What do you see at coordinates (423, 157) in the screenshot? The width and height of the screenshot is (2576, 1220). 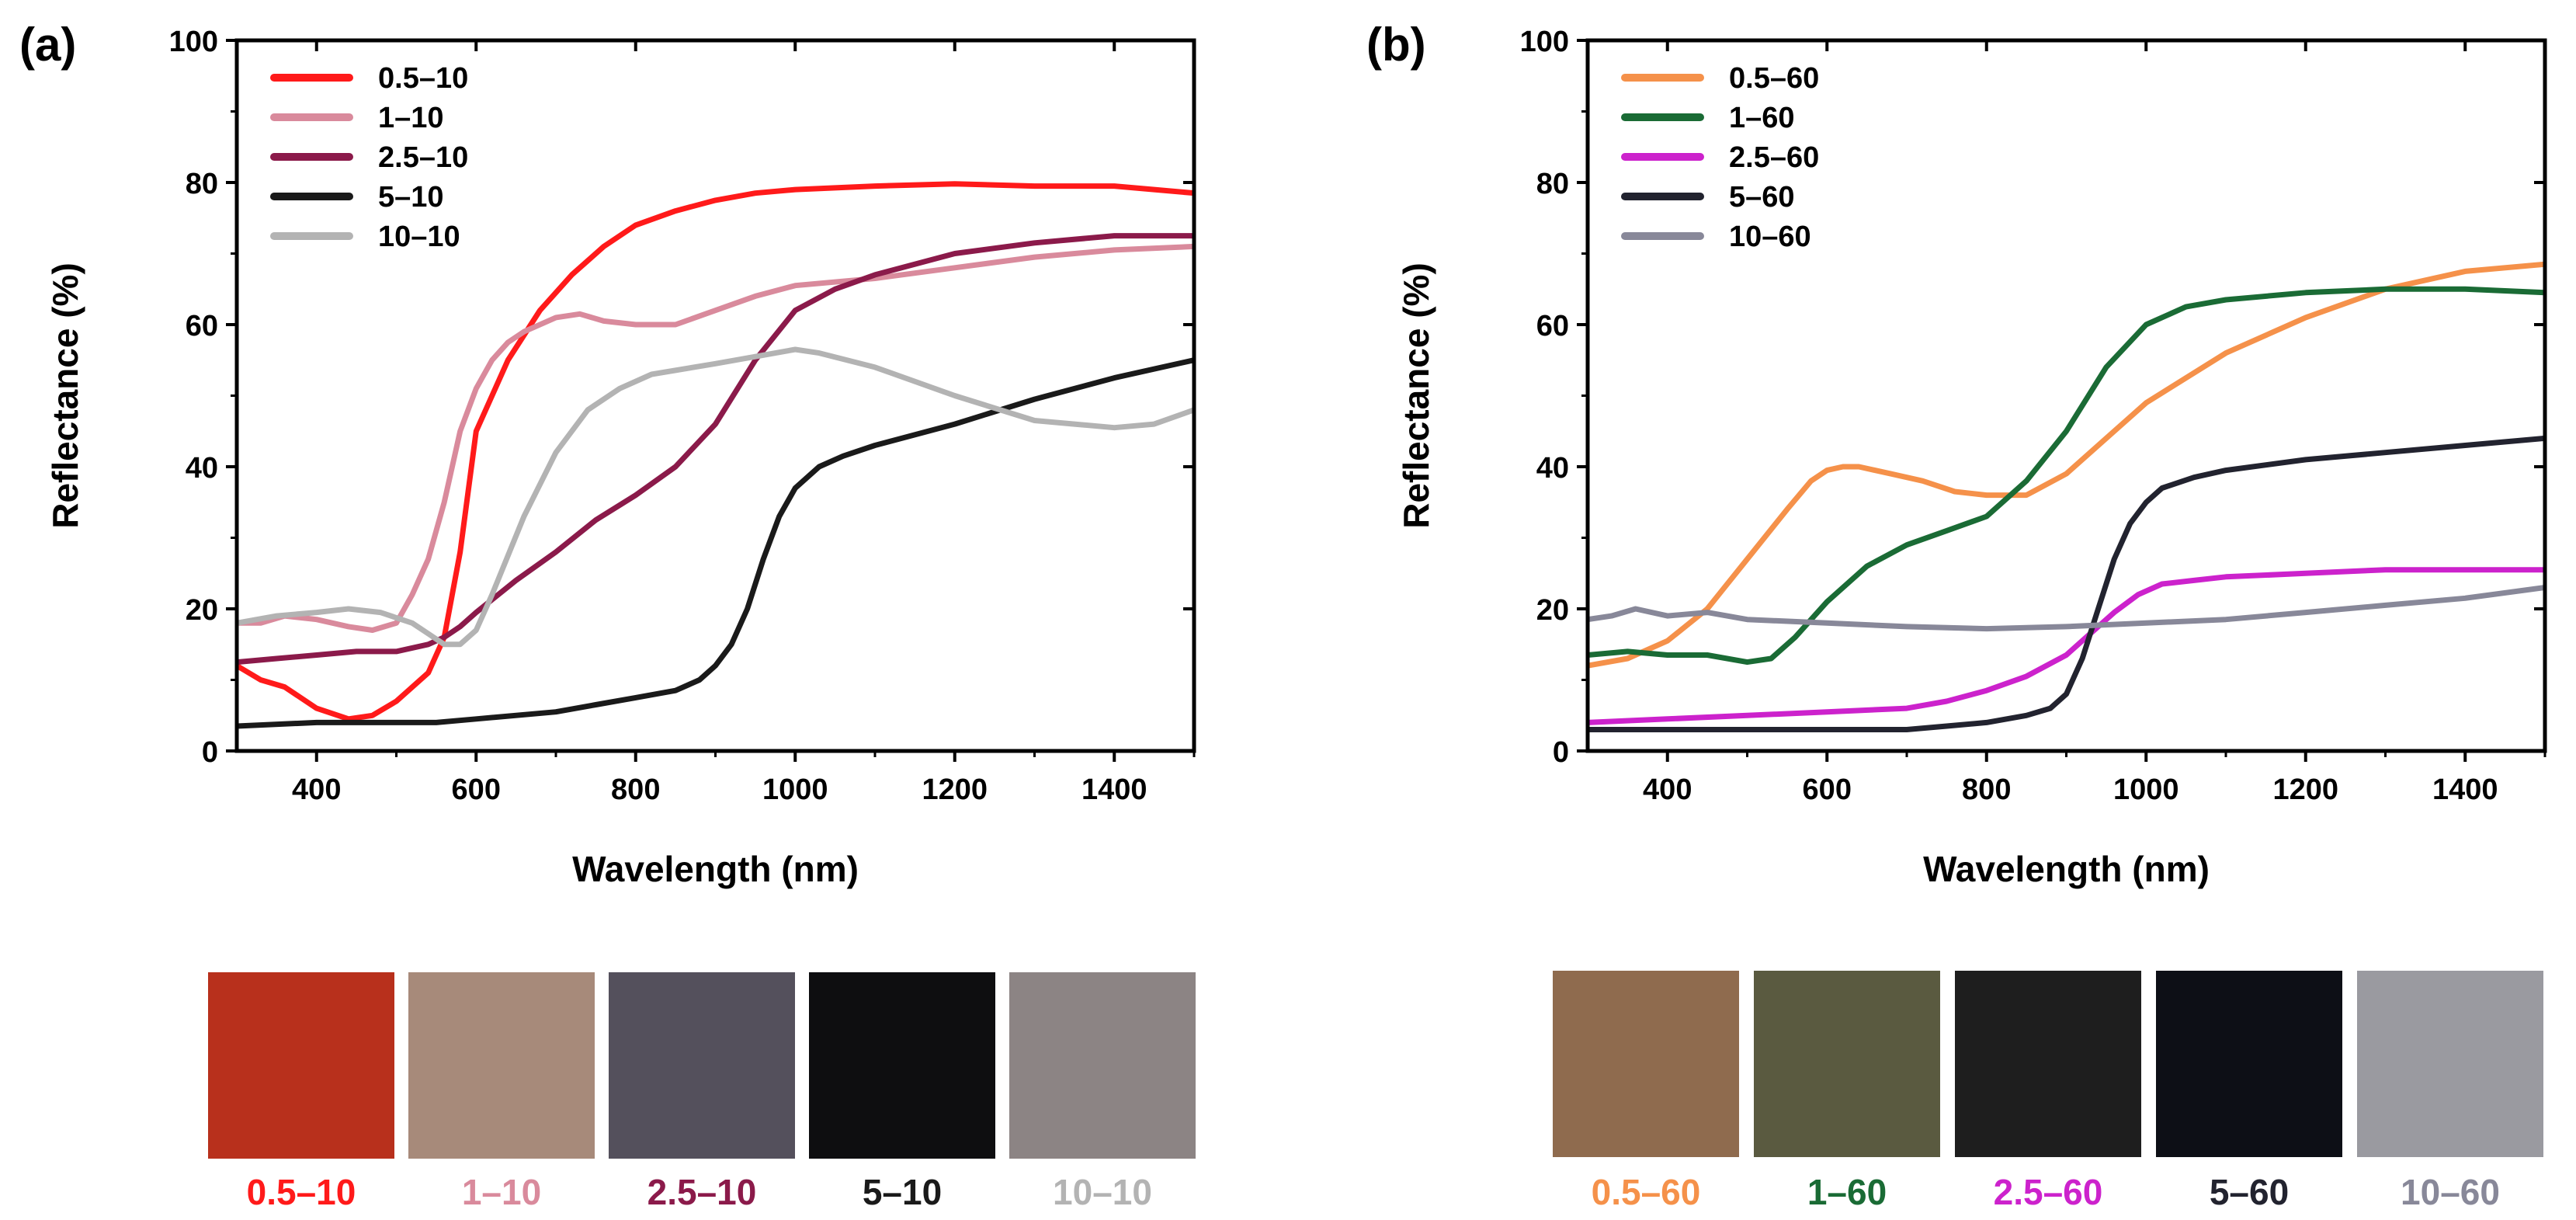 I see `legend-label: 2.5–10` at bounding box center [423, 157].